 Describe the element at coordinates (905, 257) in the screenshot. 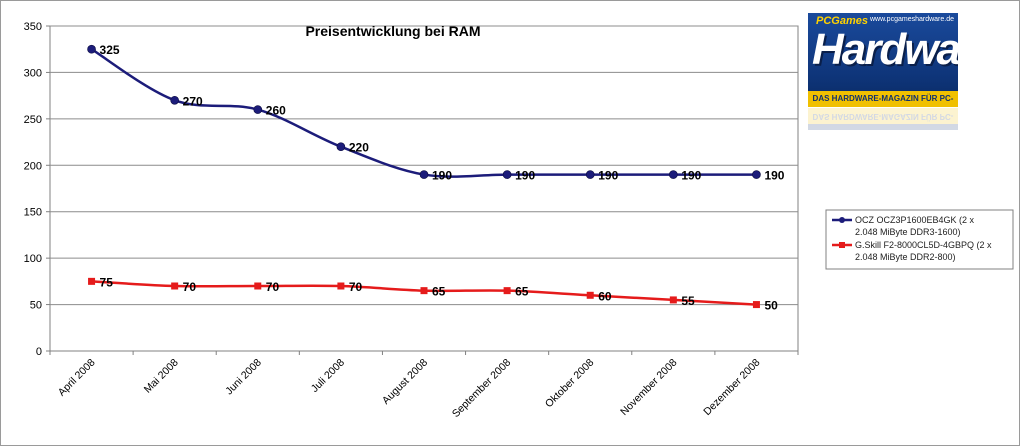

I see `legend-label: 2.048 MiByte DDR2-800)` at that location.